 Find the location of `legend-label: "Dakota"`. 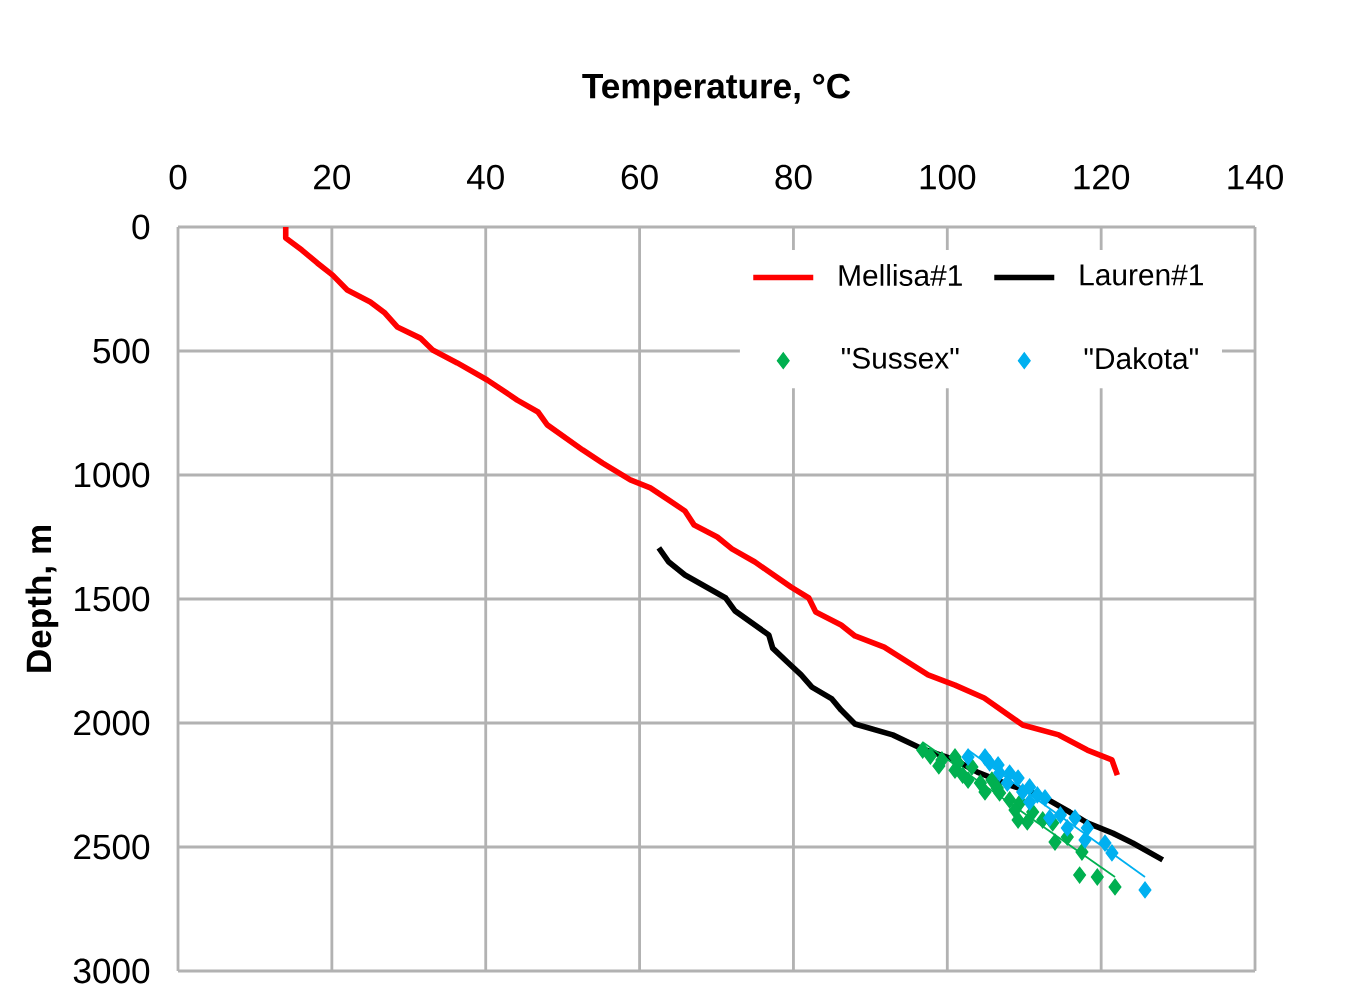

legend-label: "Dakota" is located at coordinates (1141, 358).